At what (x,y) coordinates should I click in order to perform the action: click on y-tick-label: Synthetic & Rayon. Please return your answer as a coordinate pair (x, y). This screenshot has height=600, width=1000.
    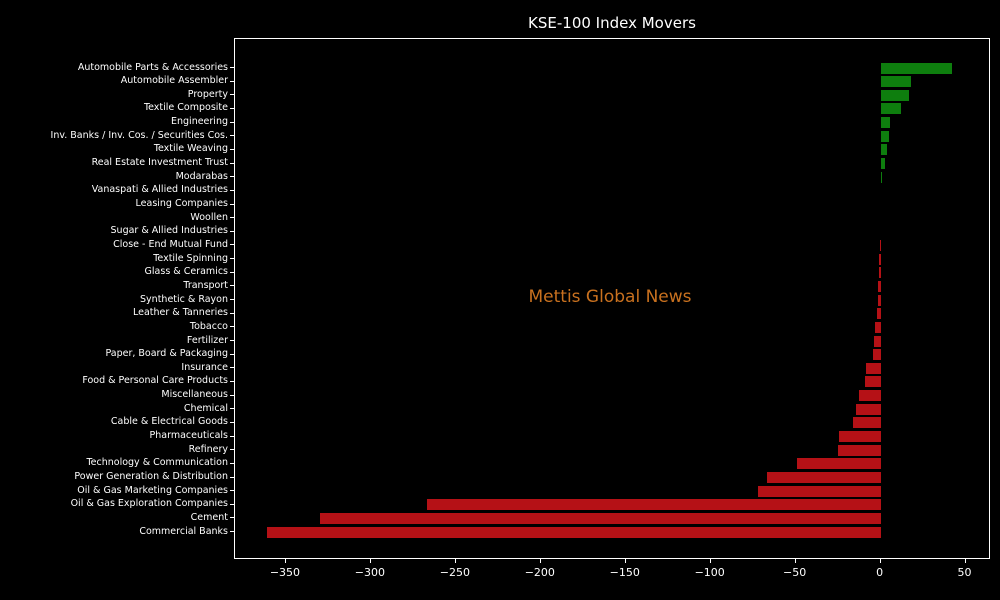
    Looking at the image, I should click on (184, 299).